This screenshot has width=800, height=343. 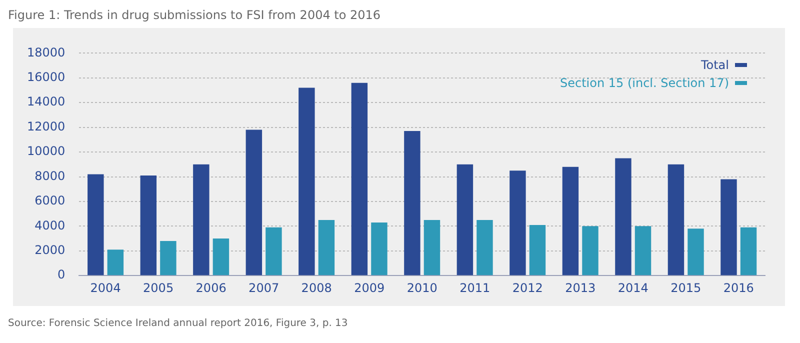 What do you see at coordinates (316, 287) in the screenshot?
I see `x-tick-label: 2008` at bounding box center [316, 287].